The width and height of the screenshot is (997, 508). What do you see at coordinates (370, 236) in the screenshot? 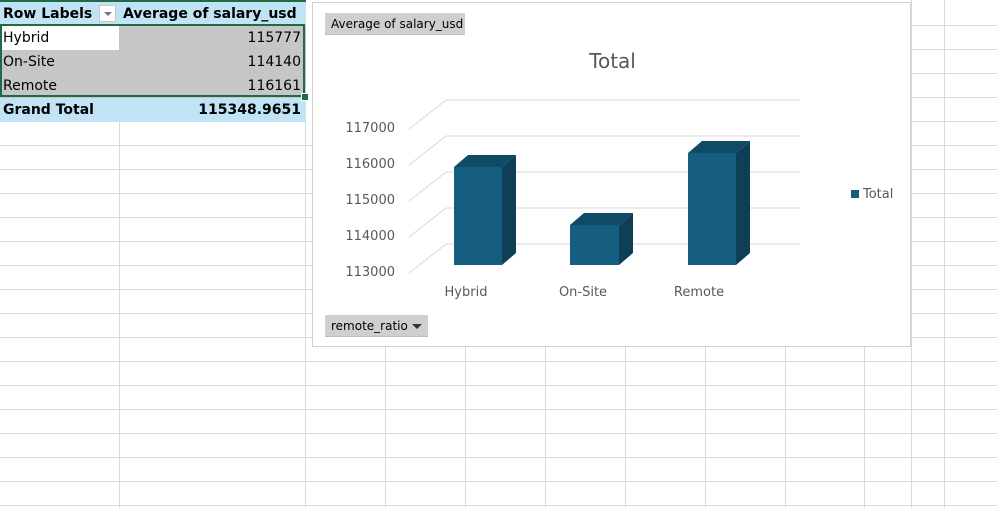
I see `y-tick-label: 114000` at bounding box center [370, 236].